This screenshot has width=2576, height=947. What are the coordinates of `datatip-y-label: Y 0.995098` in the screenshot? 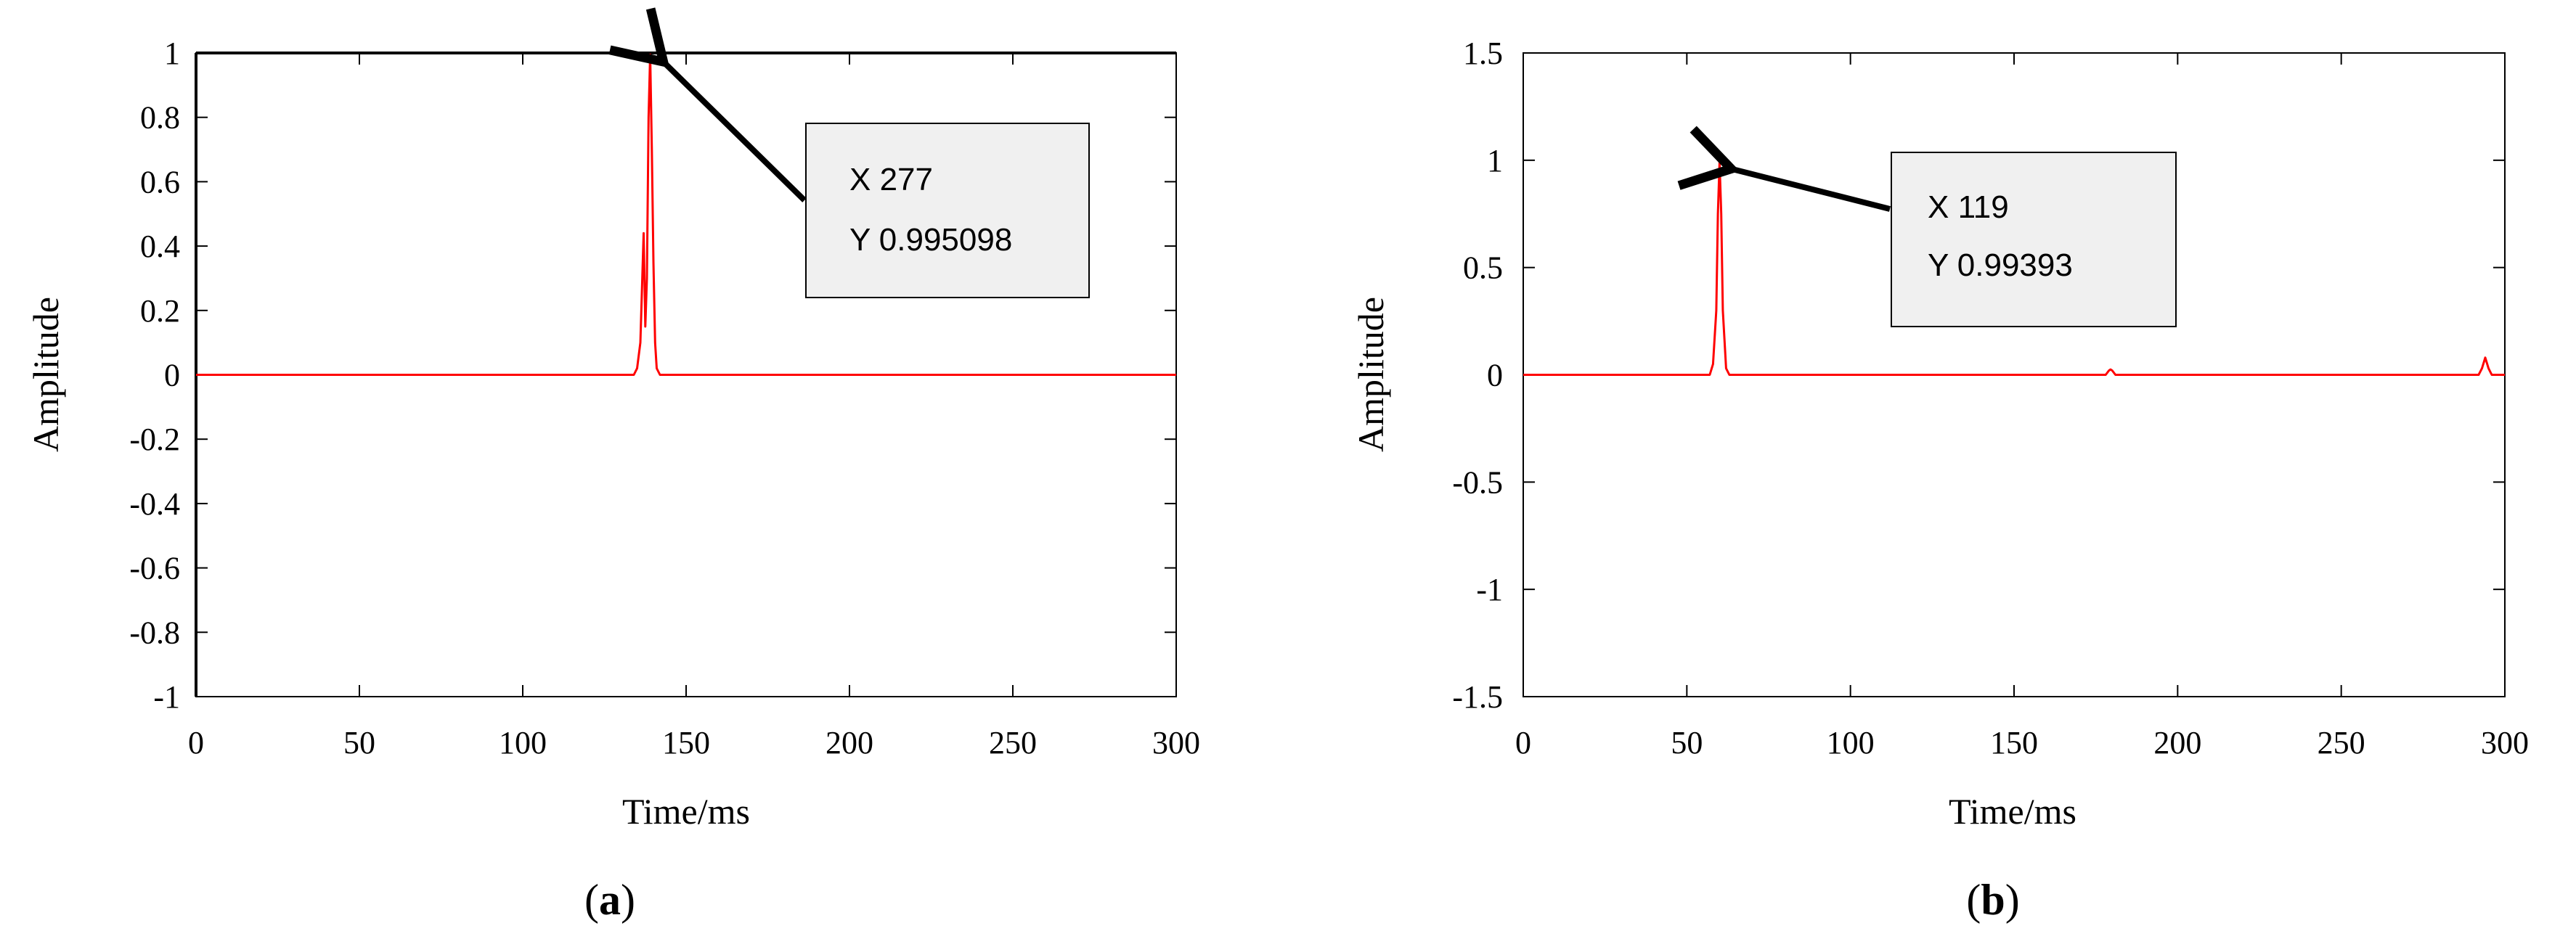 It's located at (931, 240).